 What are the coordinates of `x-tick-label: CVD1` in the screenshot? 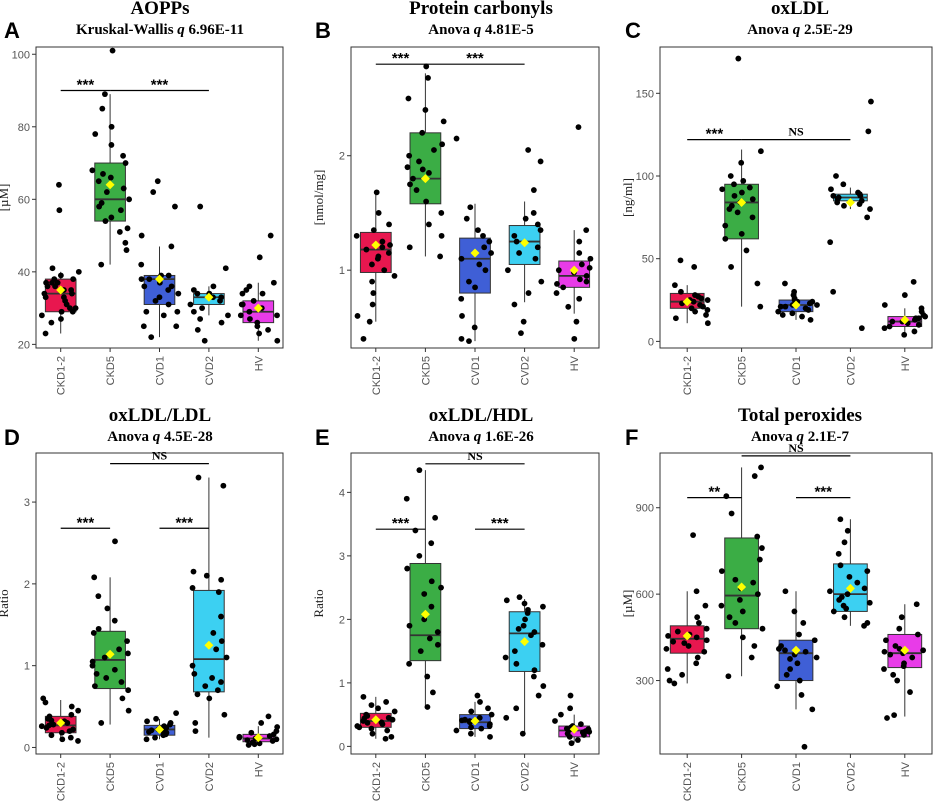 It's located at (797, 776).